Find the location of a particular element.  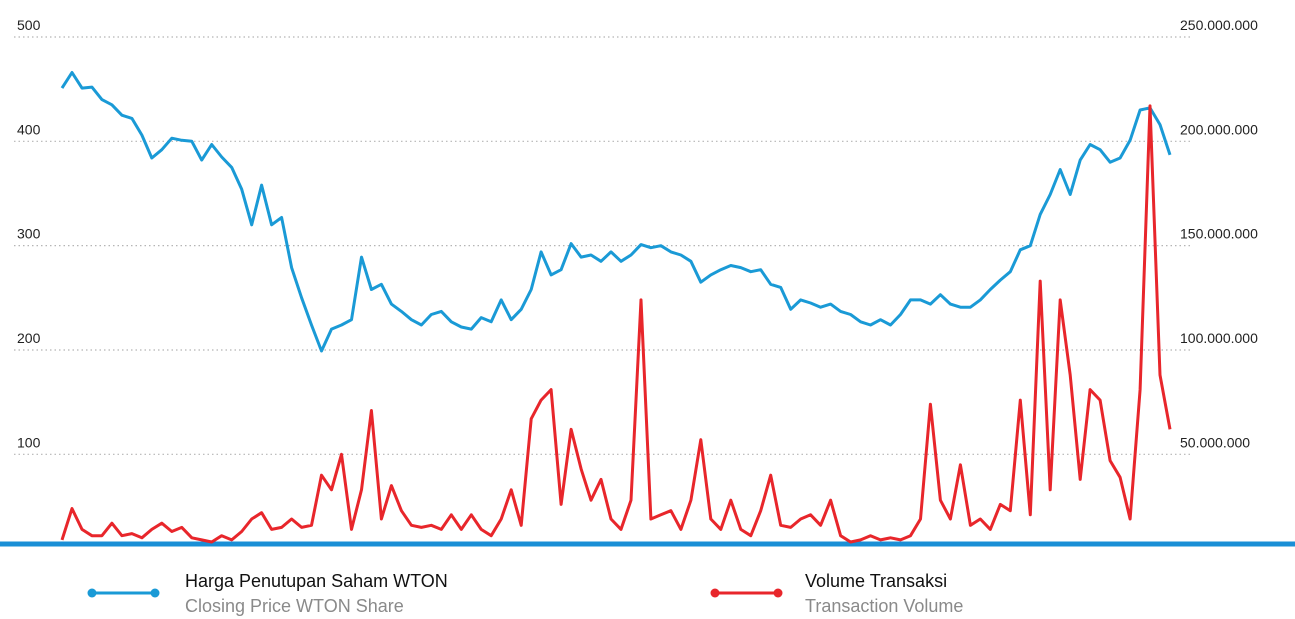

legend-sublabel: Transaction Volume is located at coordinates (884, 606).